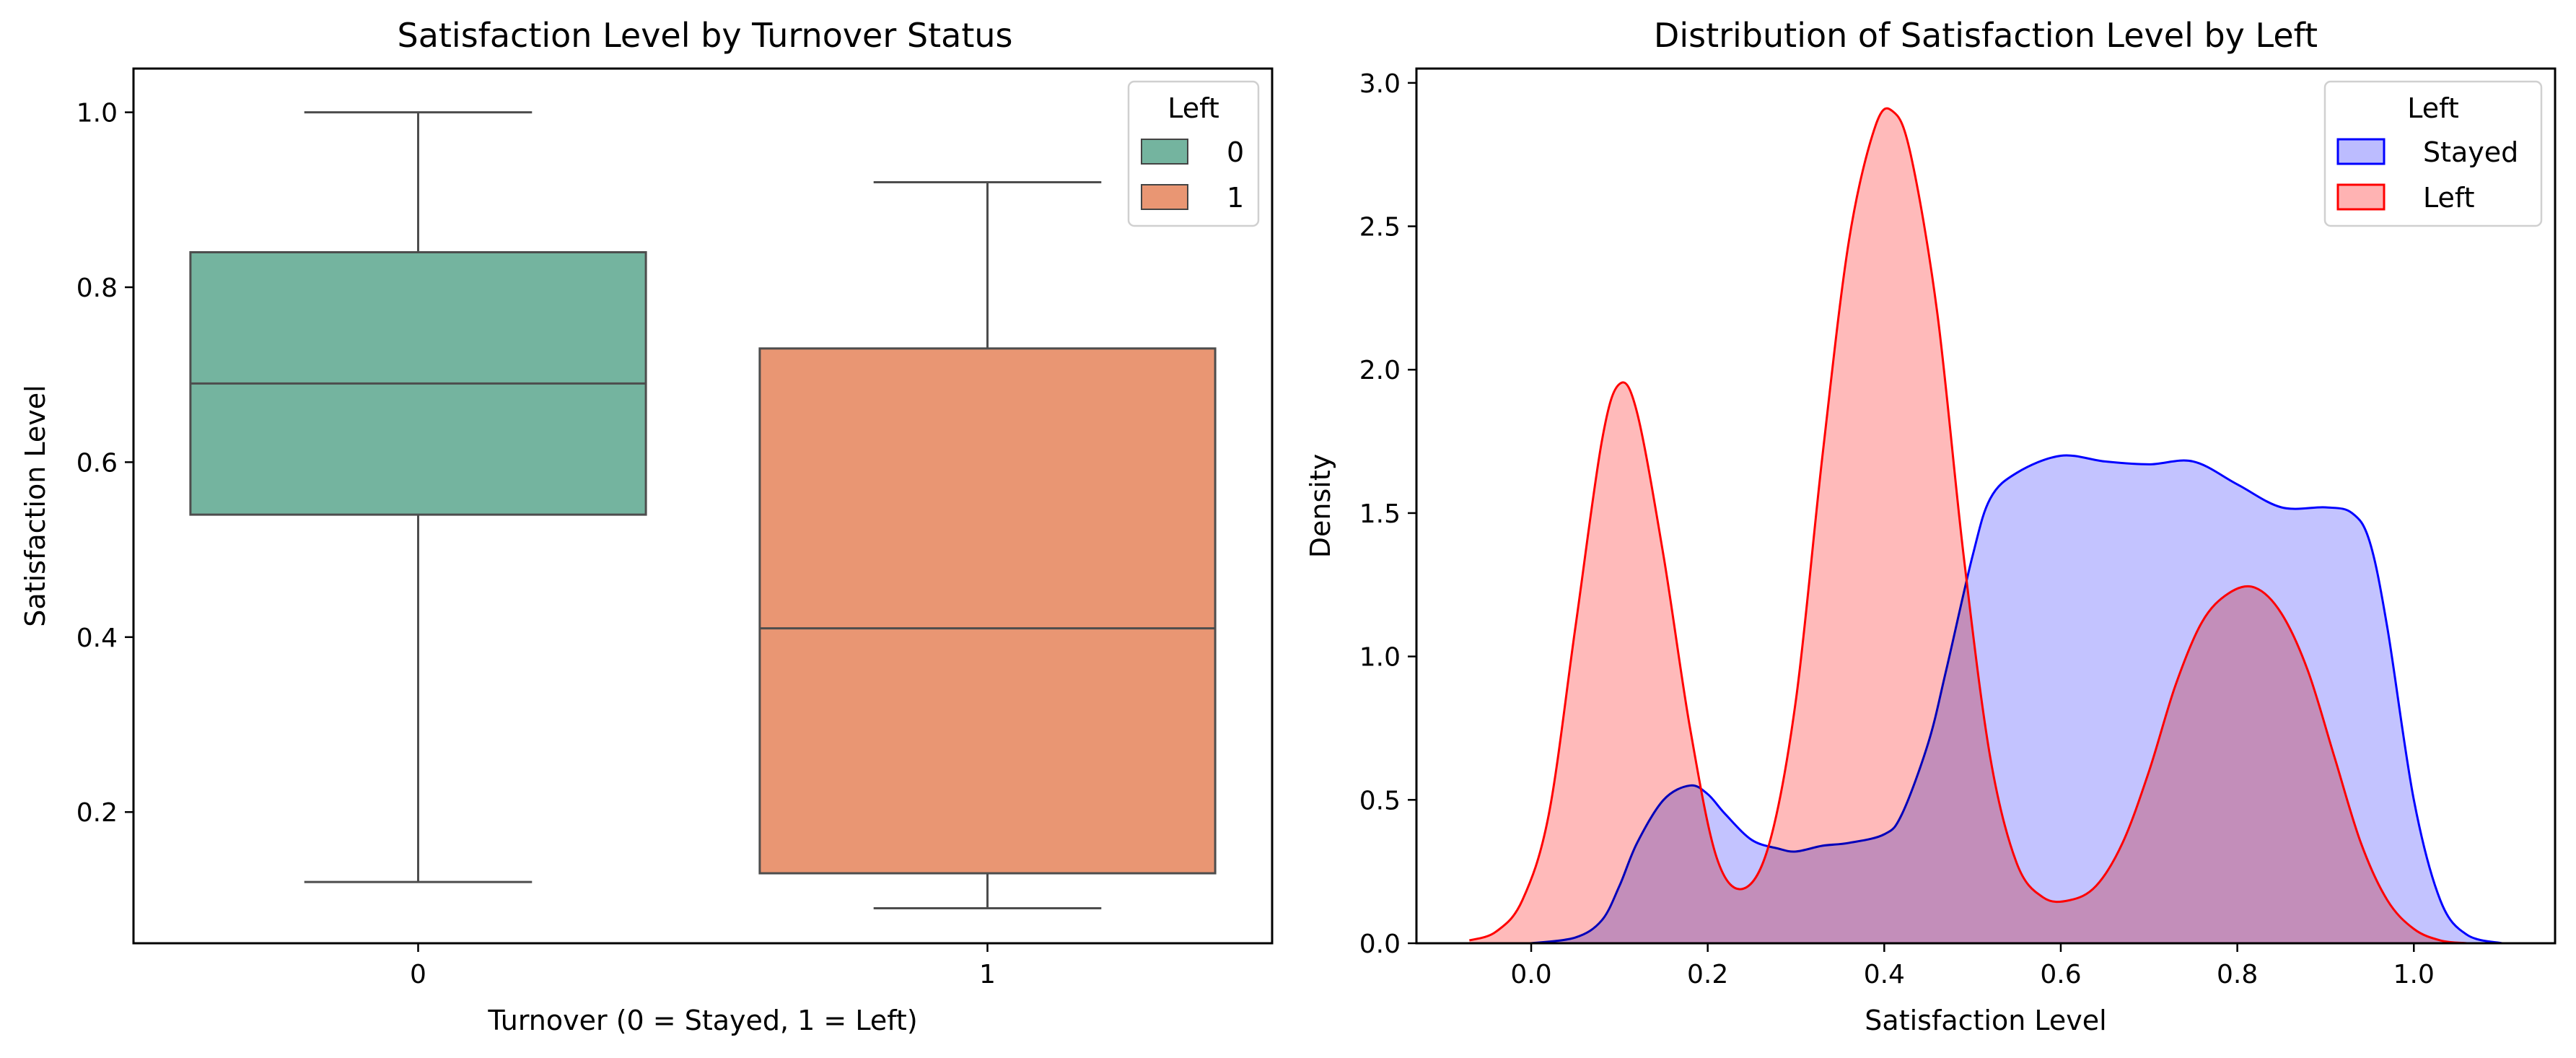 Image resolution: width=2576 pixels, height=1058 pixels. Describe the element at coordinates (1707, 974) in the screenshot. I see `density-x-tick-label: 0.2` at that location.